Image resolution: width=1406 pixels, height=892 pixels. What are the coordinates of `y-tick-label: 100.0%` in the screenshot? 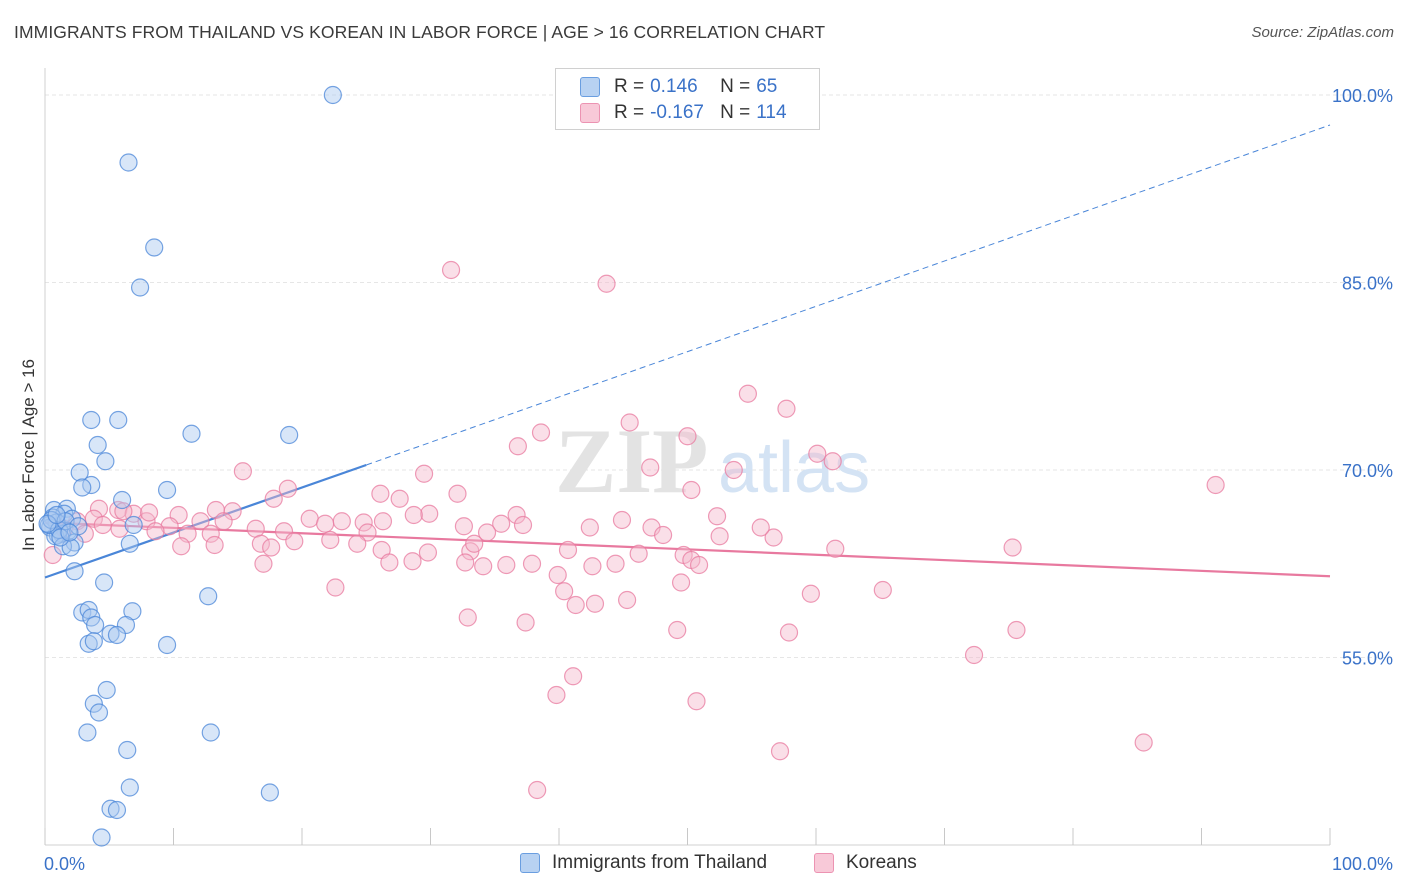 It's located at (1362, 96).